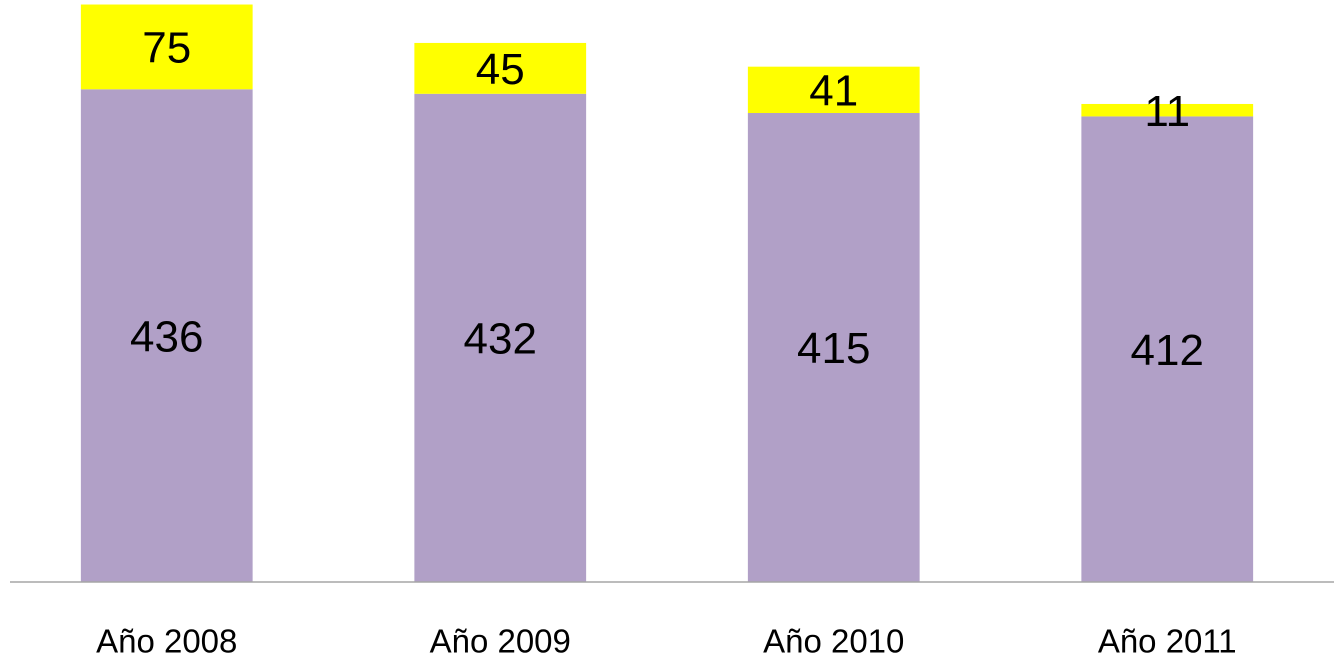 The image size is (1334, 670). I want to click on data-label: 75, so click(166, 48).